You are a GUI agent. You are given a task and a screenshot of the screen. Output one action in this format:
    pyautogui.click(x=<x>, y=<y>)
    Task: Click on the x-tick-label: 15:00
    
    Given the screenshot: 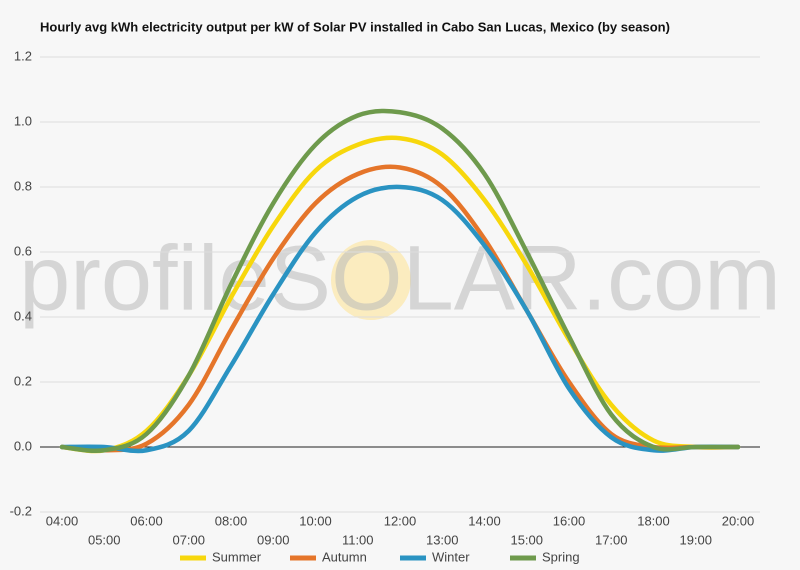 What is the action you would take?
    pyautogui.click(x=526, y=539)
    